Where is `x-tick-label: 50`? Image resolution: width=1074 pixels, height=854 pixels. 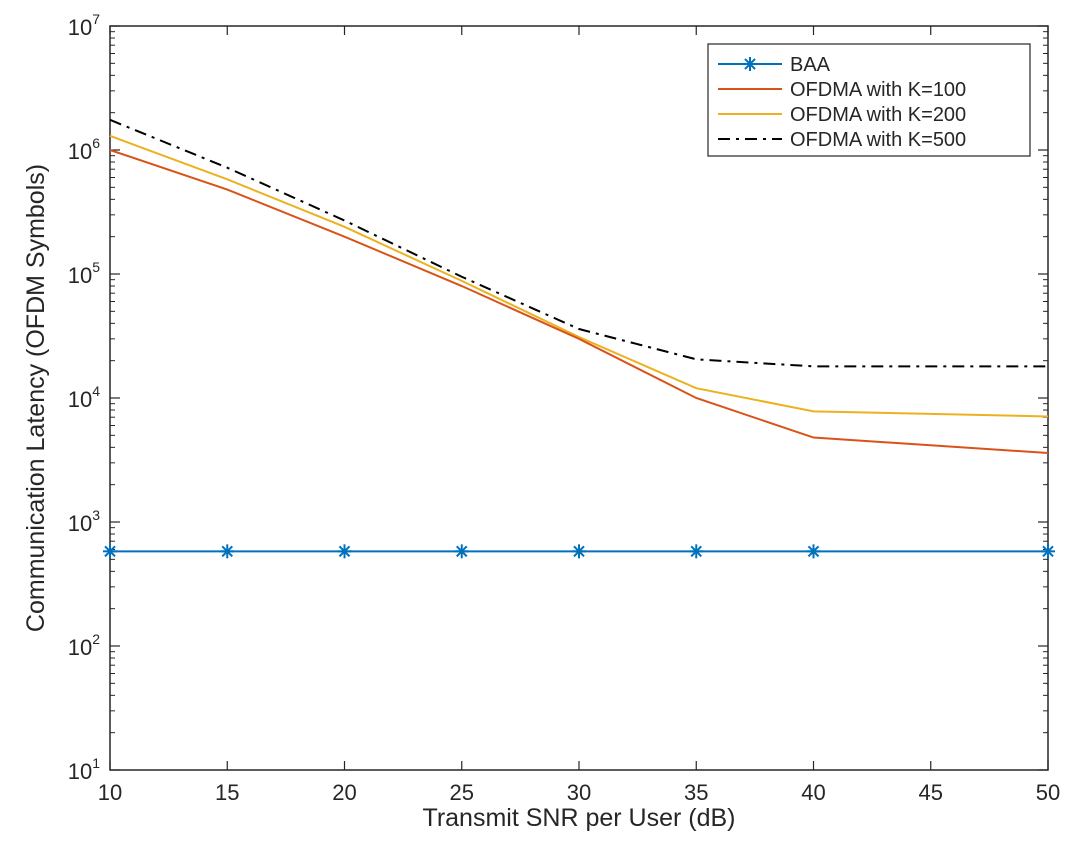 x-tick-label: 50 is located at coordinates (1048, 792).